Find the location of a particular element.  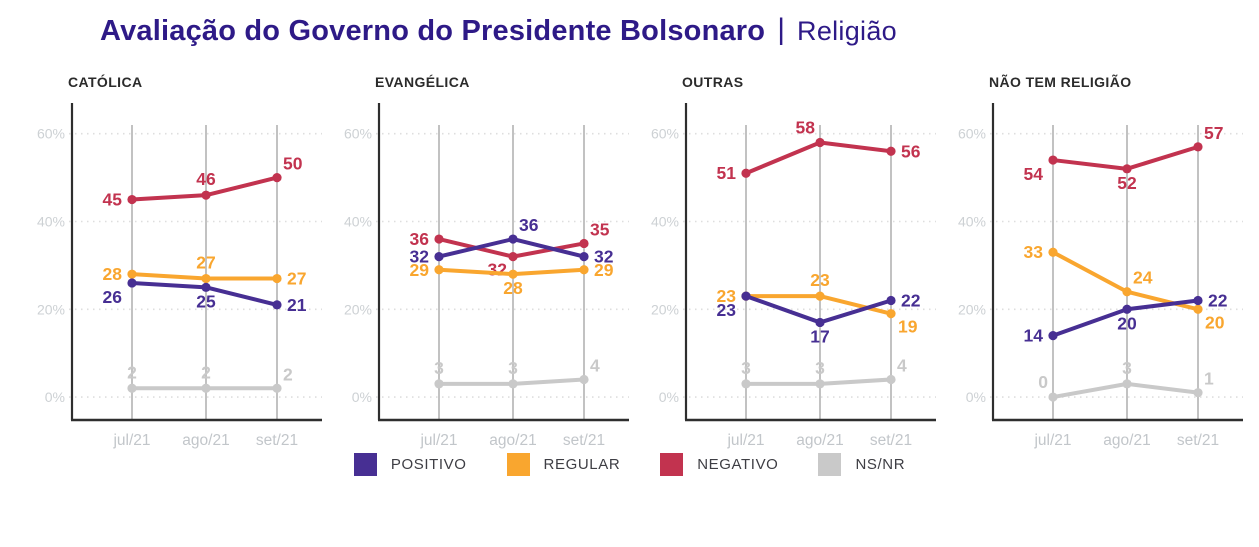

svg-text: 56 is located at coordinates (911, 151).